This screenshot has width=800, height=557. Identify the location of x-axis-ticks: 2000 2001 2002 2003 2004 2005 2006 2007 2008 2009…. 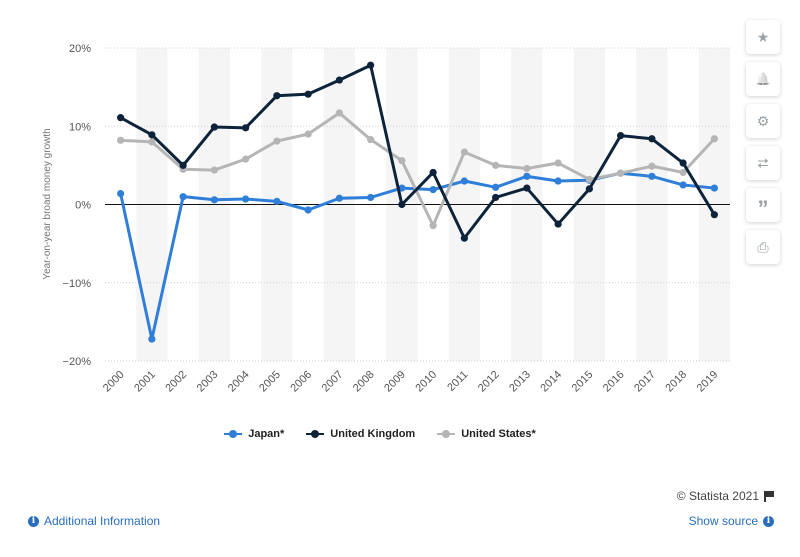
(411, 382).